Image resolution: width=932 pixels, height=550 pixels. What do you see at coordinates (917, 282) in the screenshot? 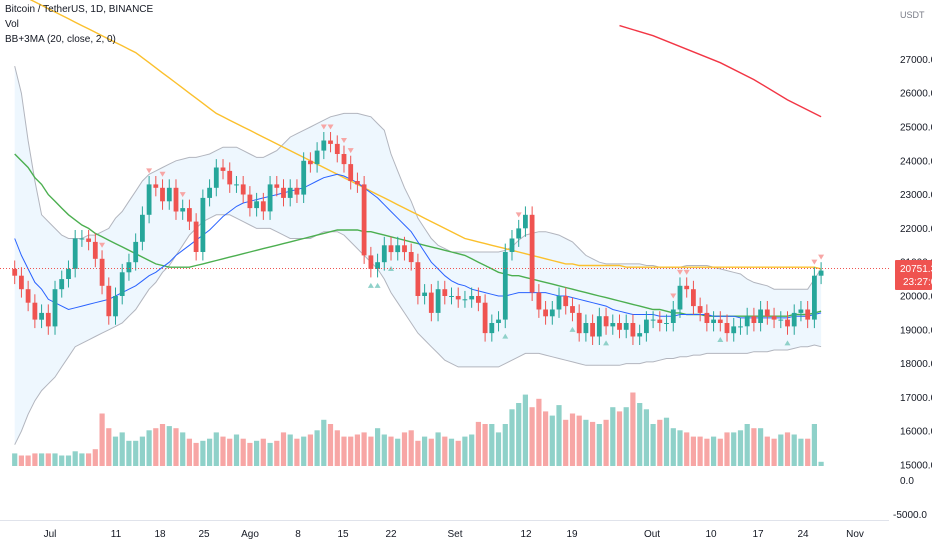
I see `countdown-timer: 23:27:06` at bounding box center [917, 282].